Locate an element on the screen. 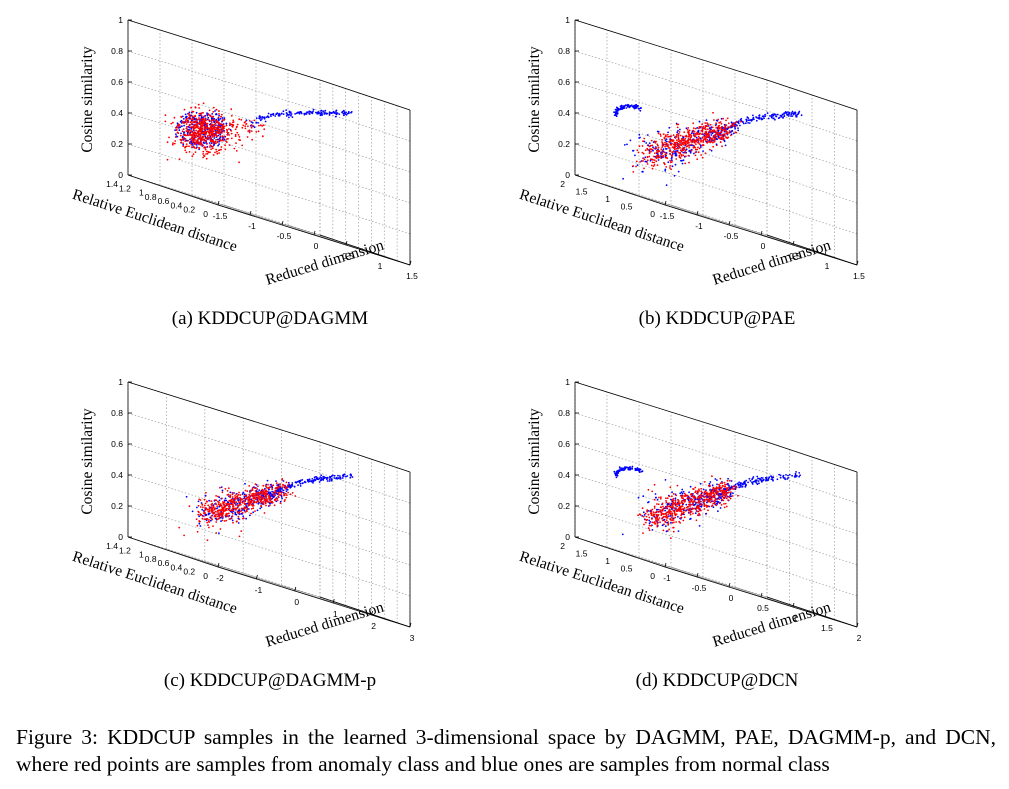  z-tick-label: 0 is located at coordinates (567, 175).